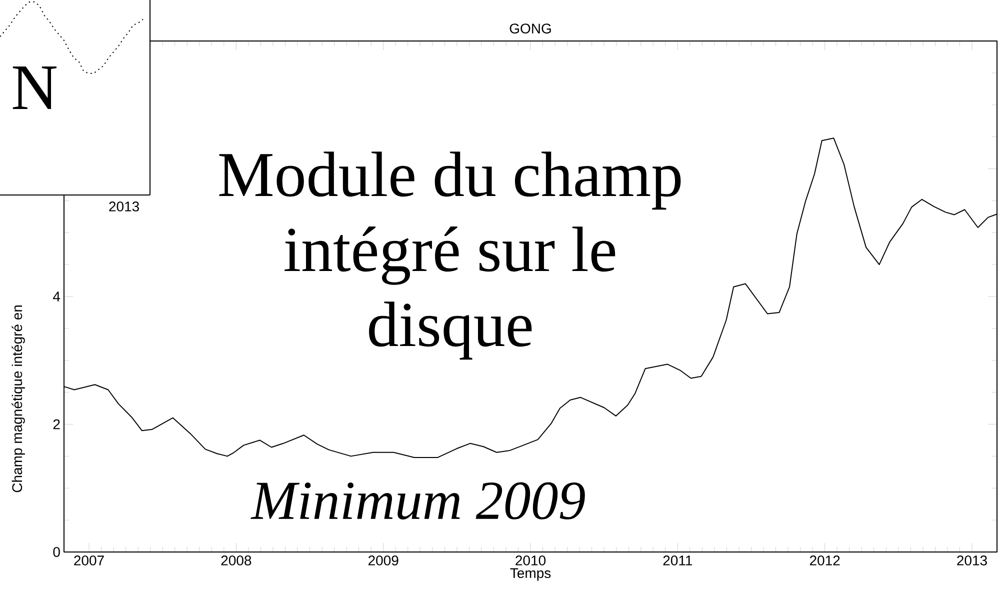  Describe the element at coordinates (530, 29) in the screenshot. I see `chart-title: GONG` at that location.